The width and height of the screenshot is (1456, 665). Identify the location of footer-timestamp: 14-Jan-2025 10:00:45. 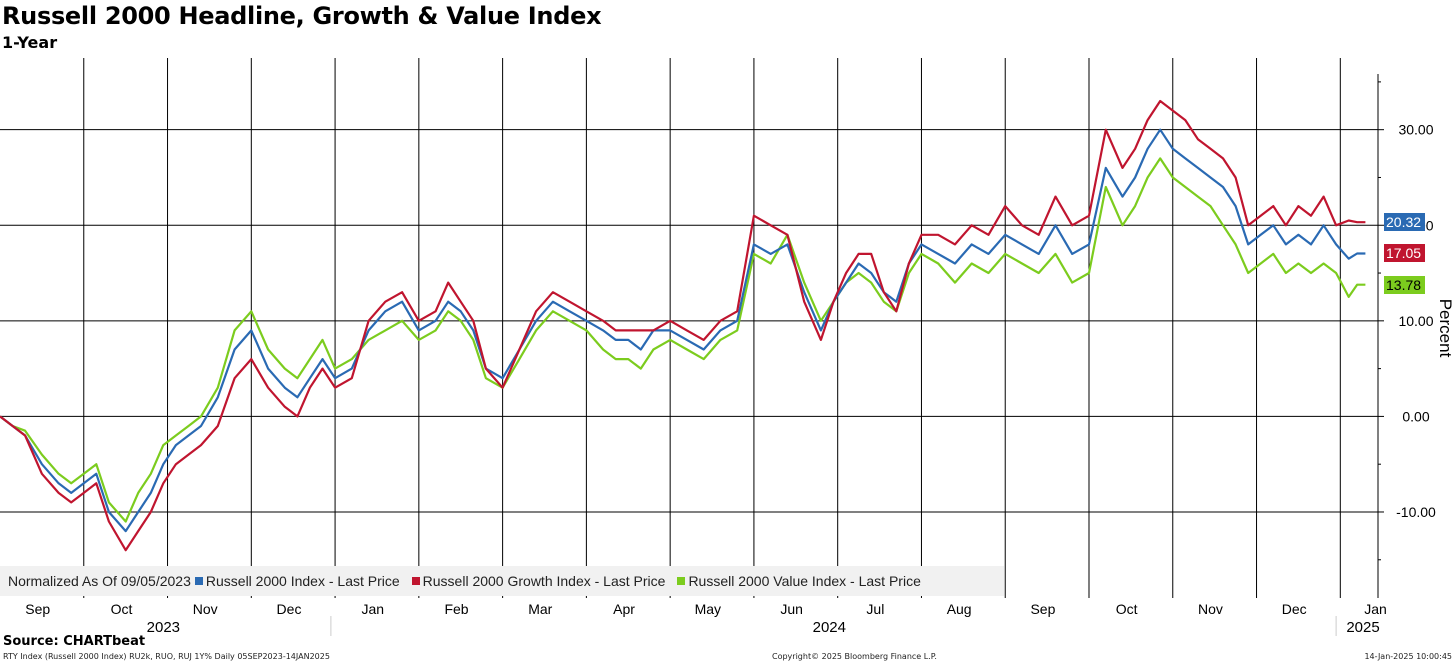
(1408, 656).